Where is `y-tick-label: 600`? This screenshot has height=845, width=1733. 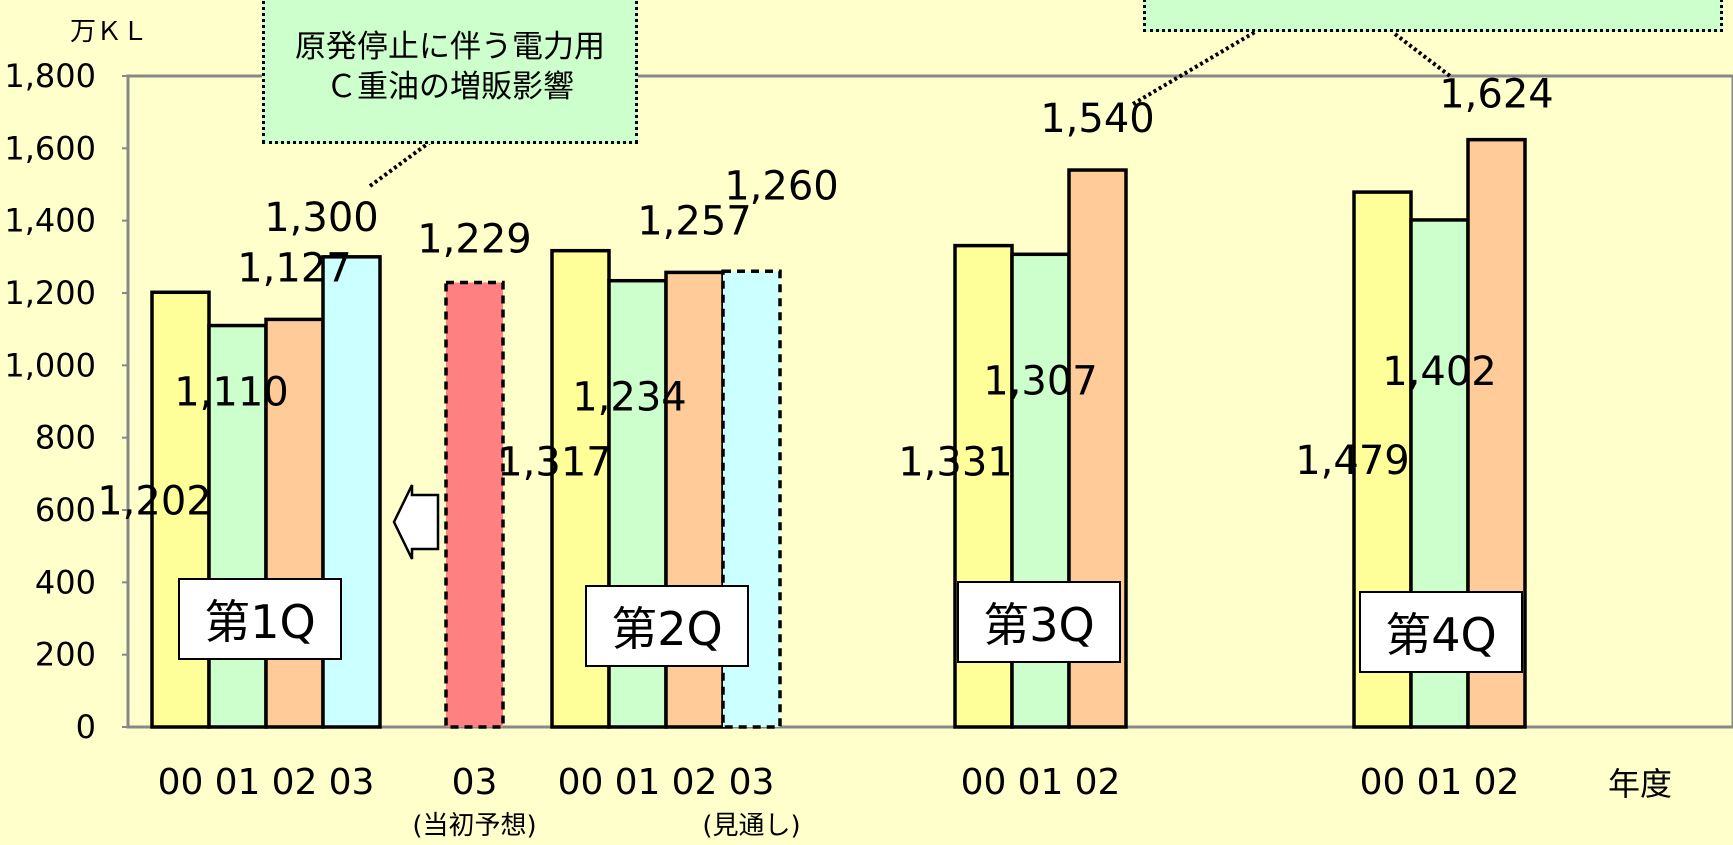 y-tick-label: 600 is located at coordinates (65, 510).